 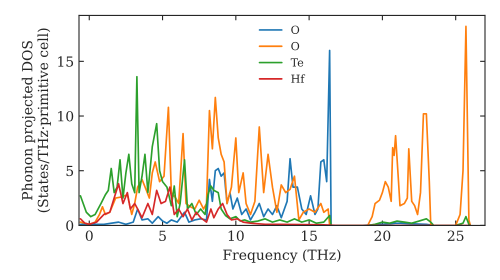 What do you see at coordinates (298, 78) in the screenshot?
I see `legend-label: Hf` at bounding box center [298, 78].